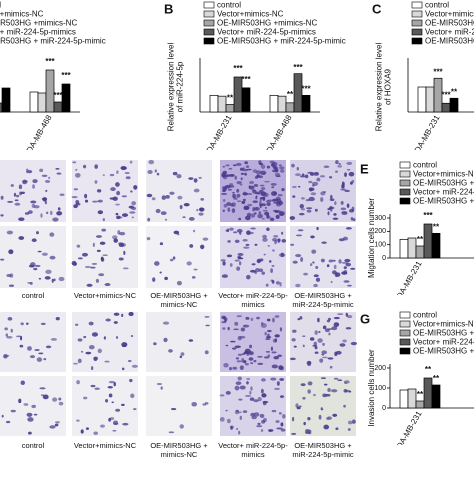 The image size is (474, 479). I want to click on y-tick-label: 200, so click(380, 231).